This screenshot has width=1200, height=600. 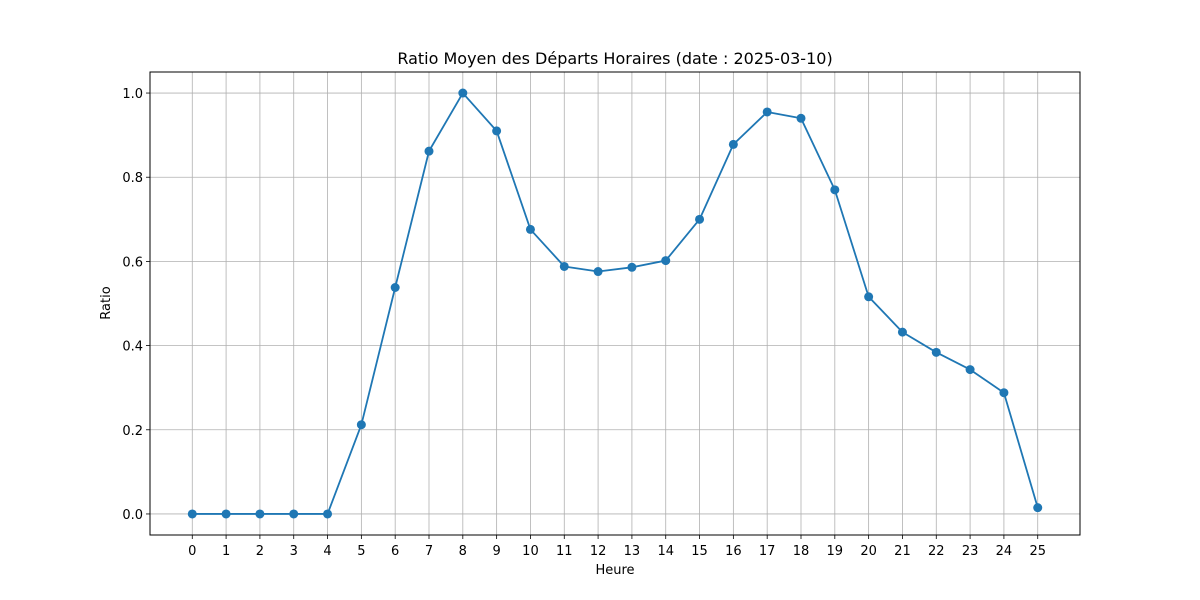 I want to click on y-tick-label: 0.2, so click(x=132, y=431).